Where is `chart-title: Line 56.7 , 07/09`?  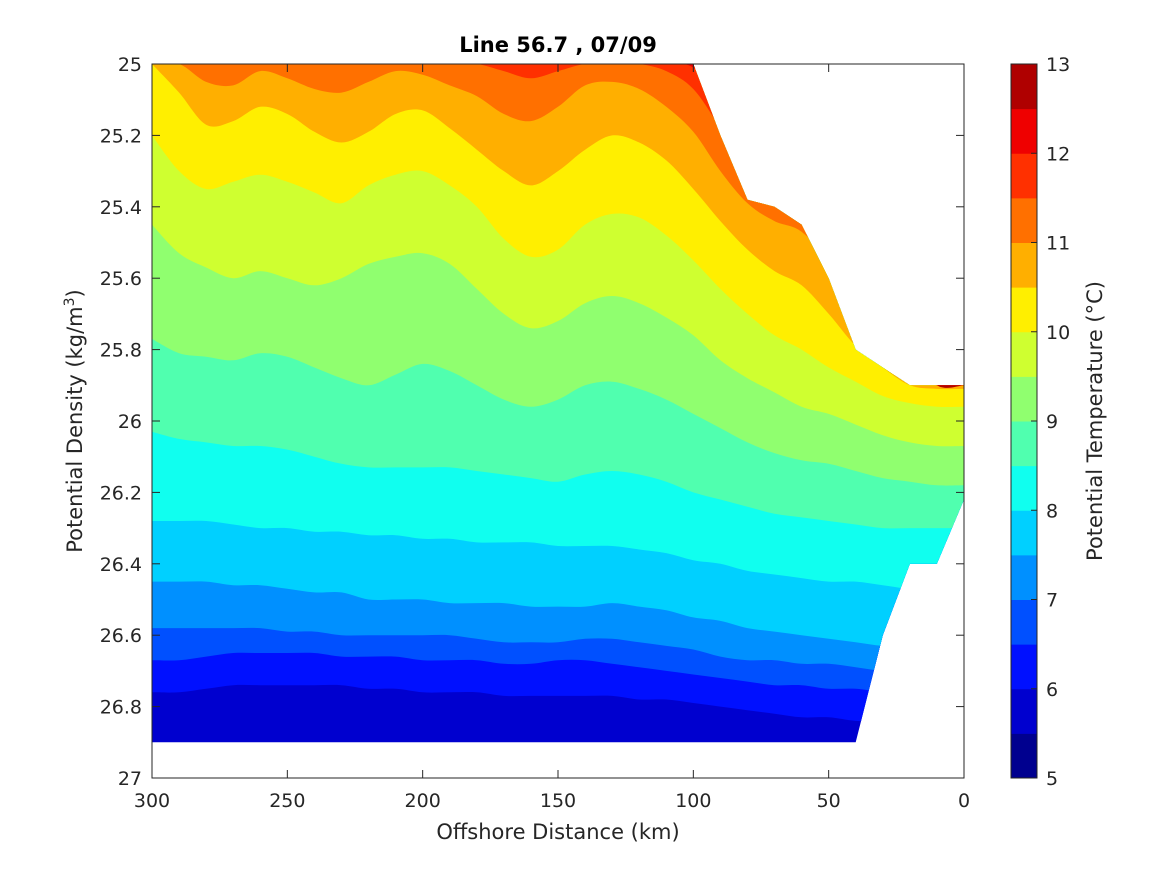 chart-title: Line 56.7 , 07/09 is located at coordinates (558, 45).